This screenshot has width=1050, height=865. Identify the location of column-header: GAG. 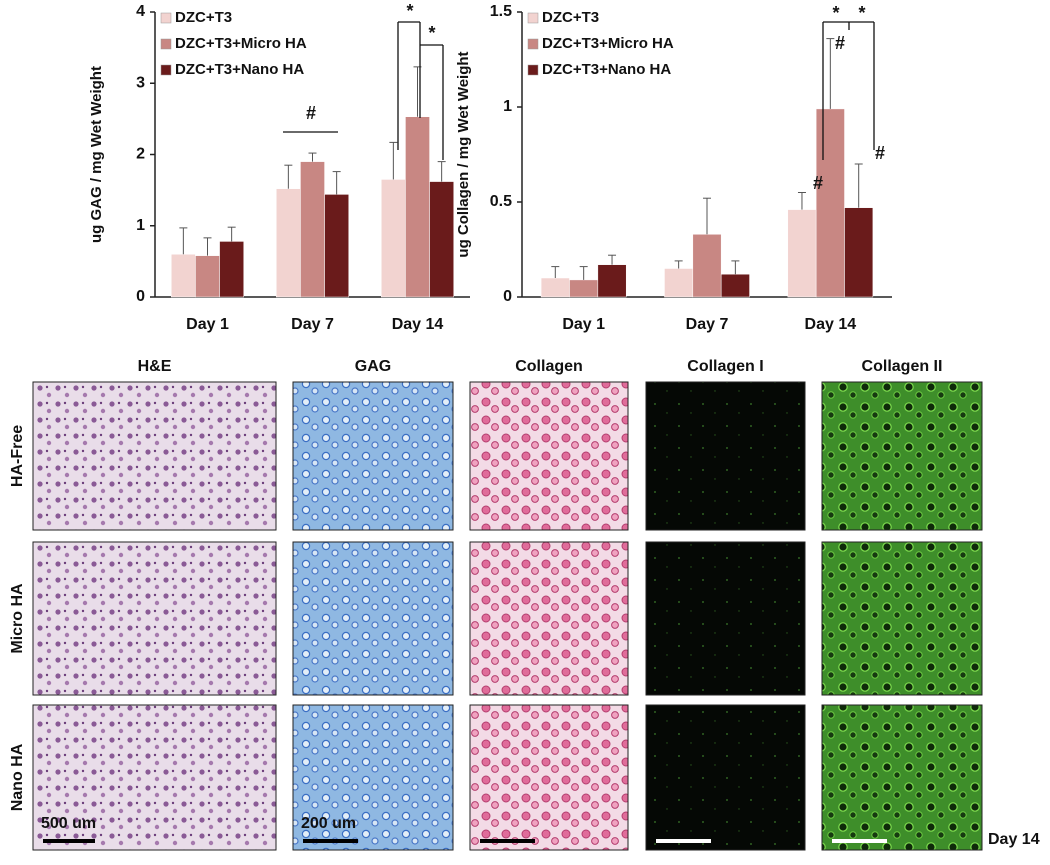
(373, 366).